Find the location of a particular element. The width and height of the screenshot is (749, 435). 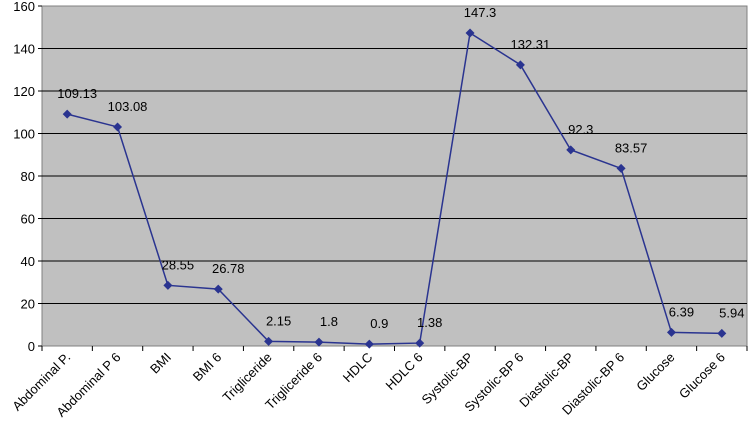

data-label: 109.13 is located at coordinates (77, 93).